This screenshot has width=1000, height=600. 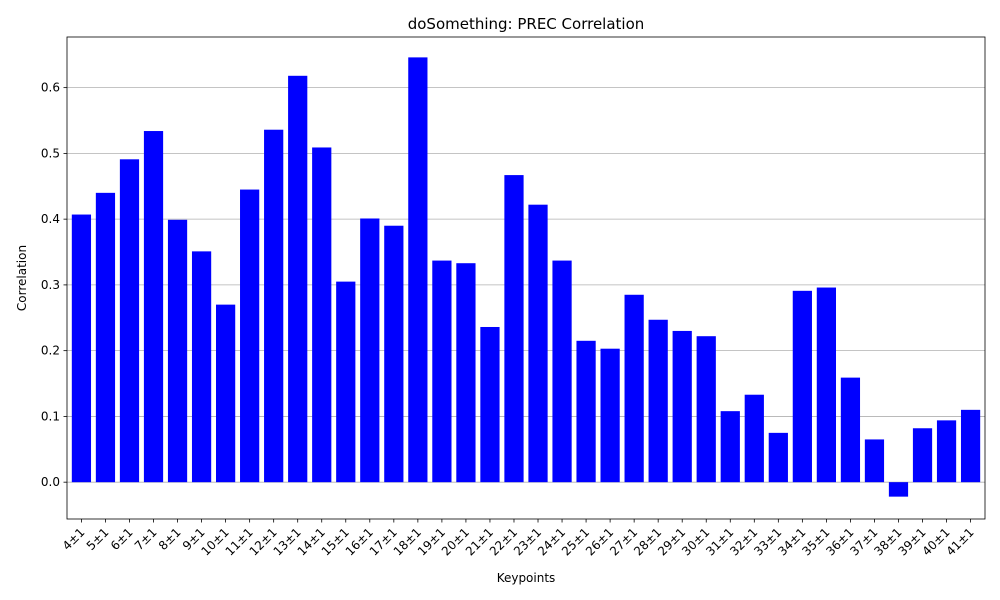 What do you see at coordinates (730, 447) in the screenshot?
I see `bar-31±1` at bounding box center [730, 447].